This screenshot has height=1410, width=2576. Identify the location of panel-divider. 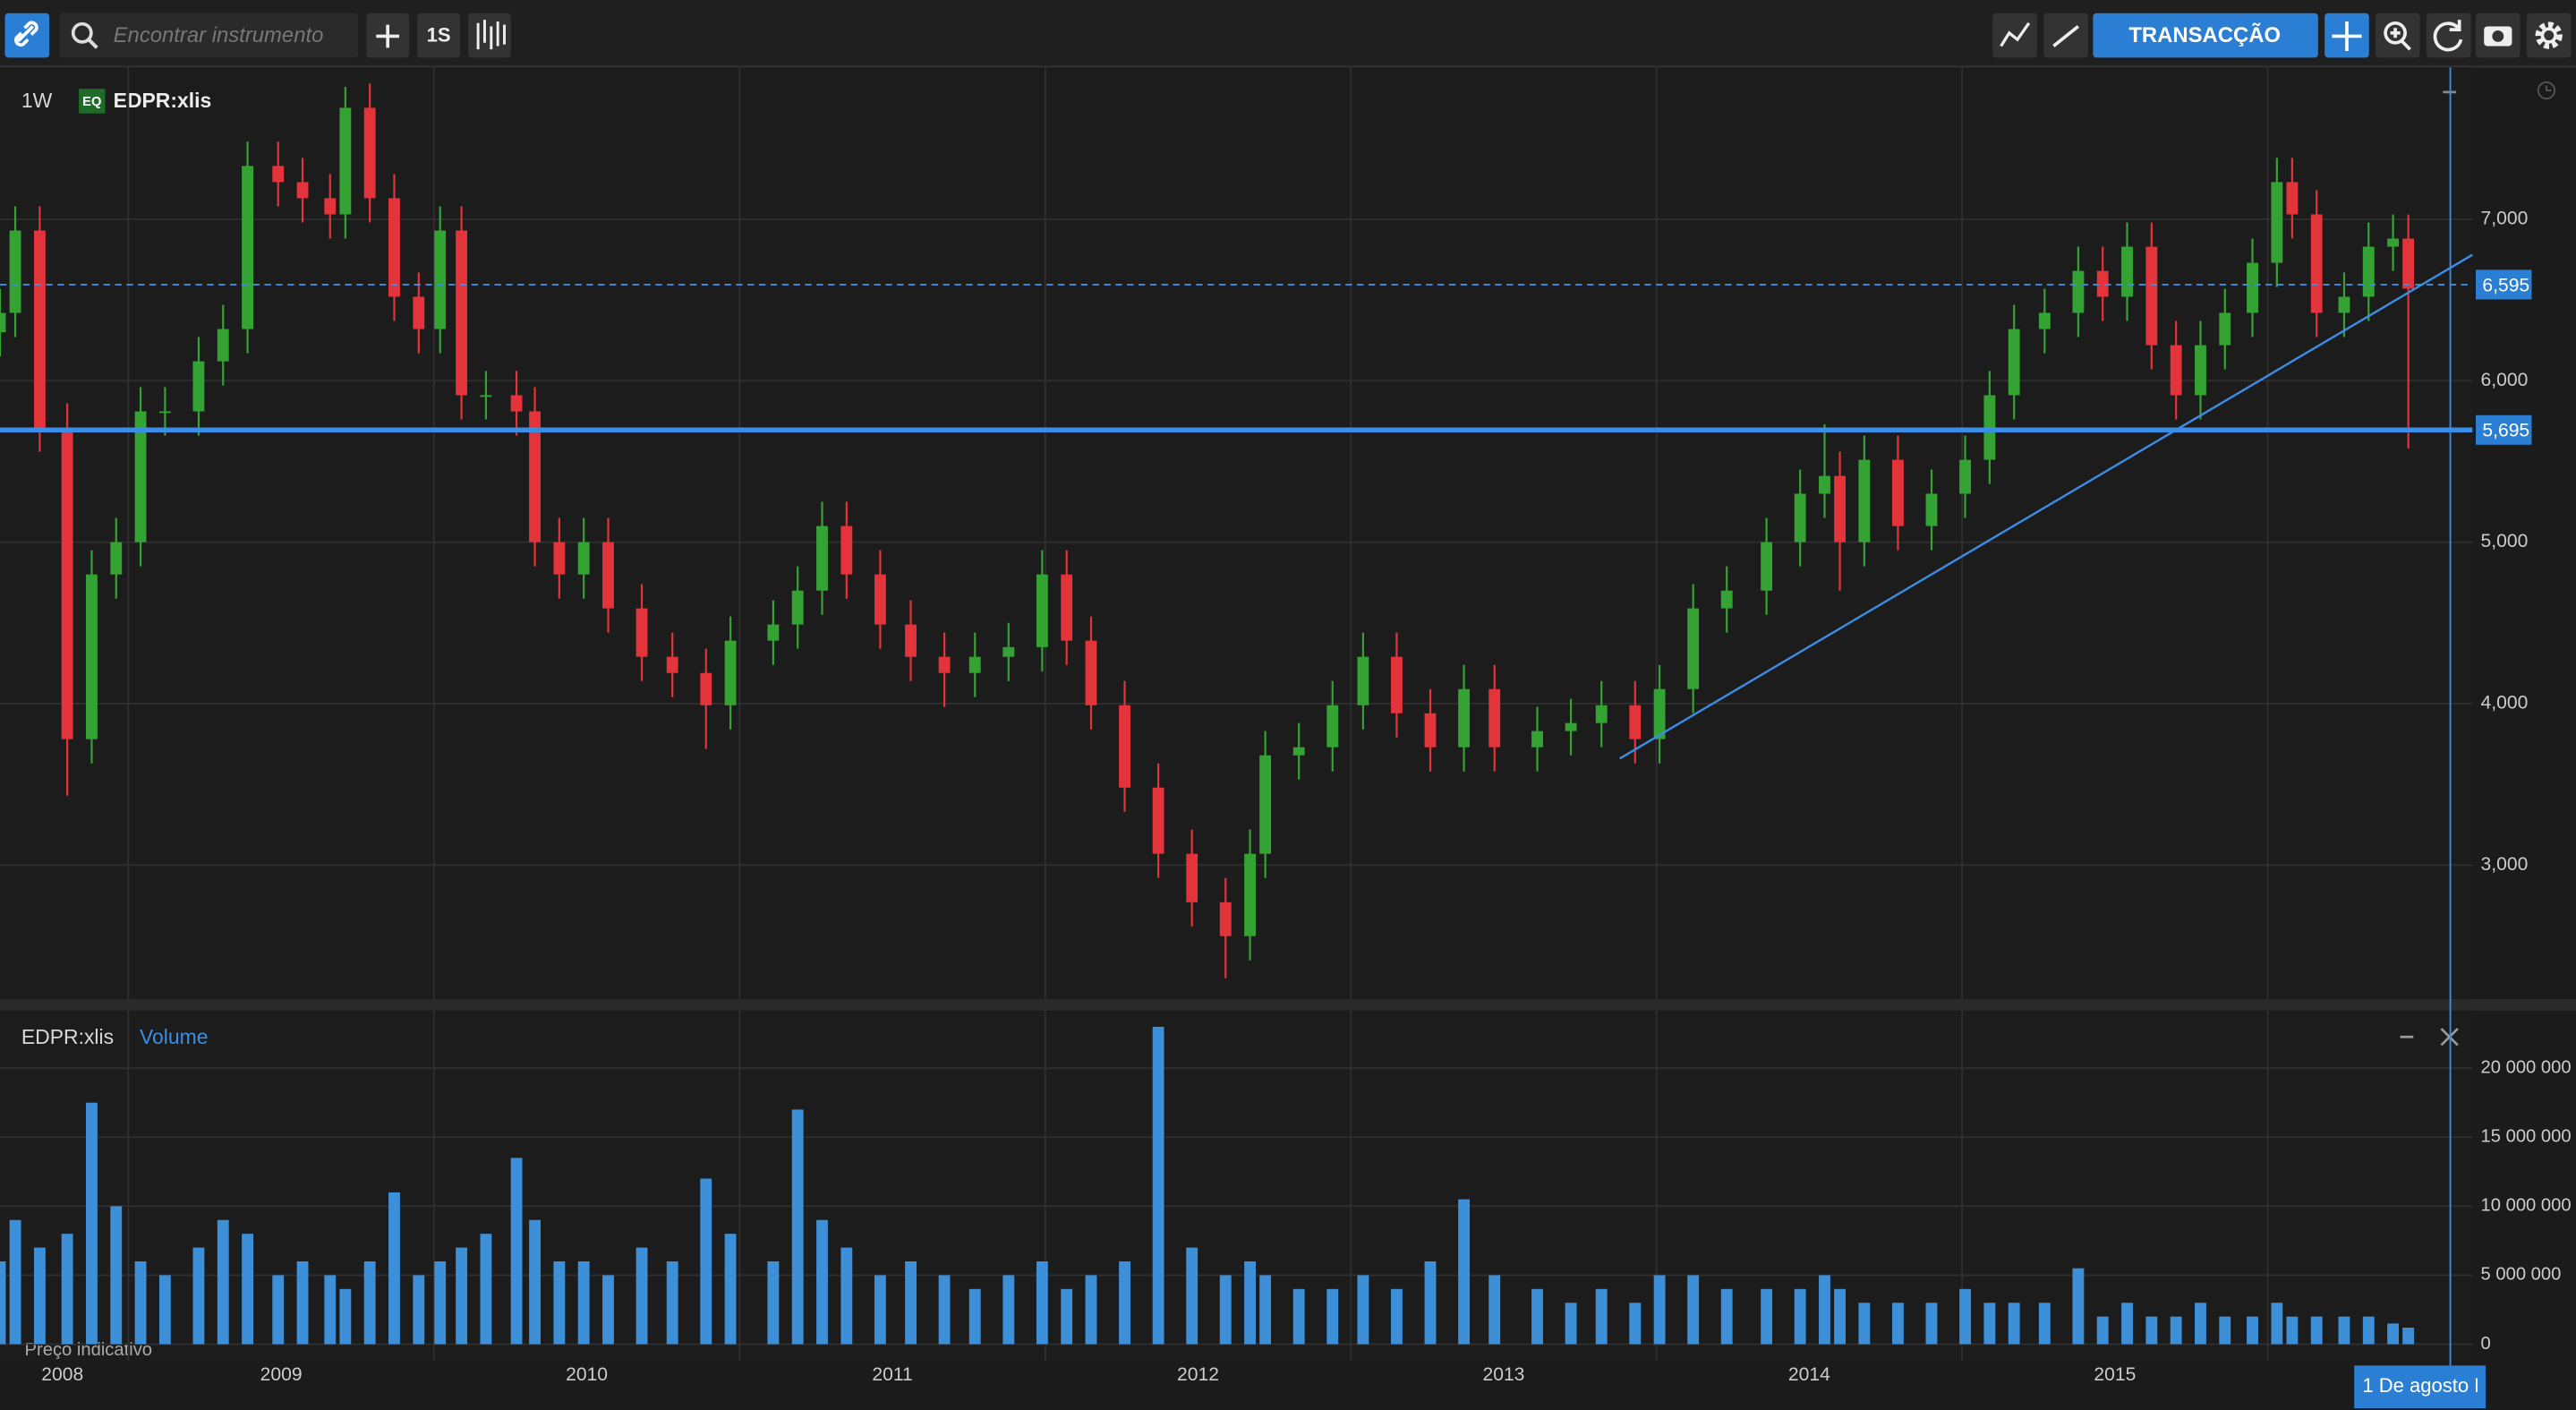
(1288, 1005).